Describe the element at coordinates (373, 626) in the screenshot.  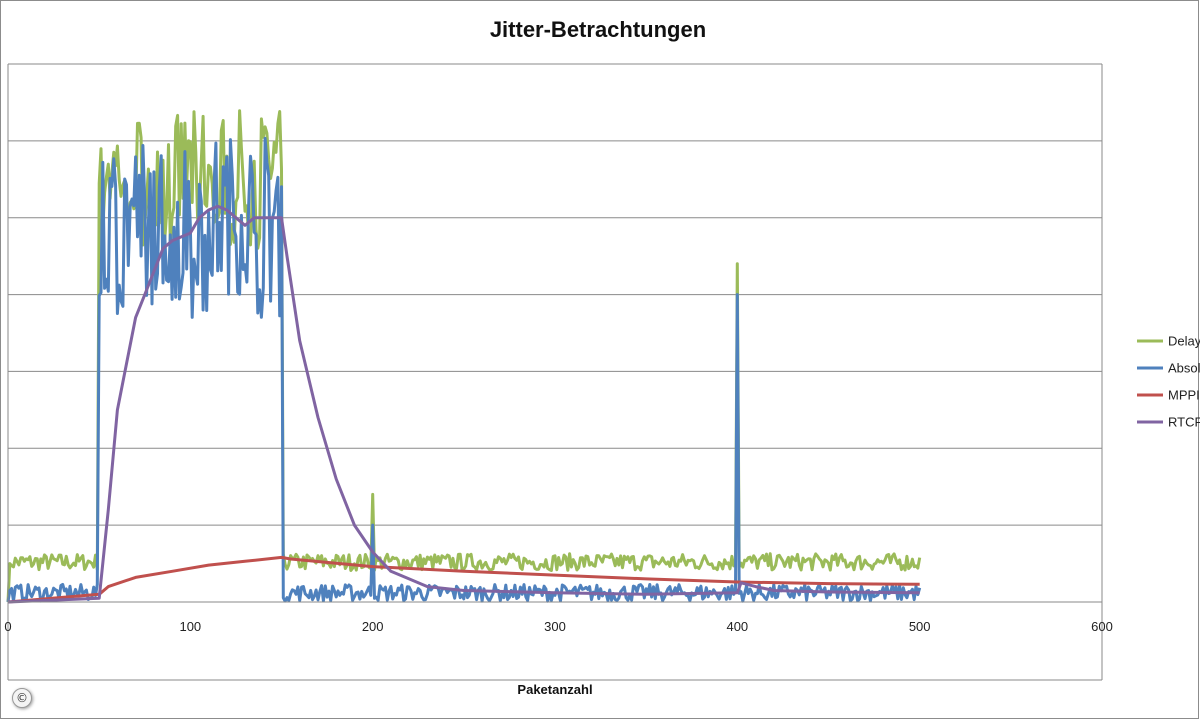
I see `x-tick-label-200: 200` at that location.